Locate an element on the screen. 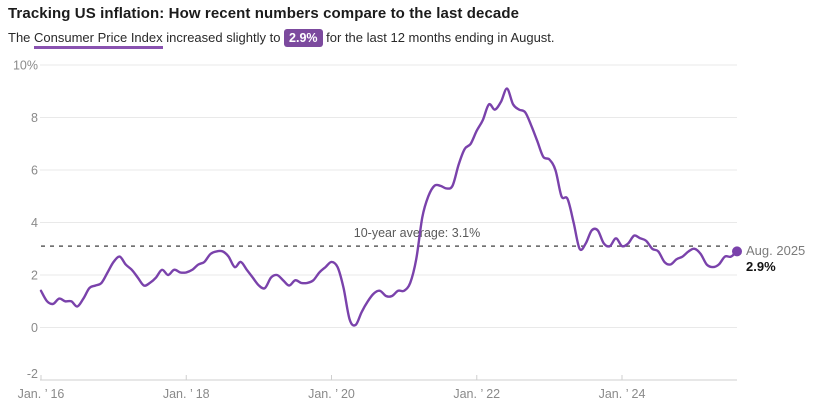  x-axis-label: Jan. ’ 20 is located at coordinates (331, 394).